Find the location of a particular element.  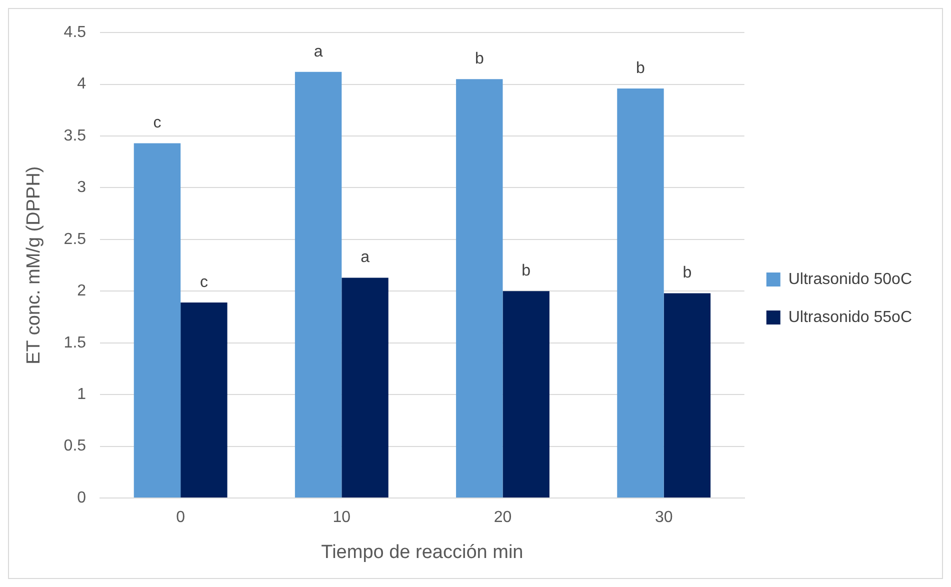

legend-label: Ultrasonido 50oC is located at coordinates (850, 279).